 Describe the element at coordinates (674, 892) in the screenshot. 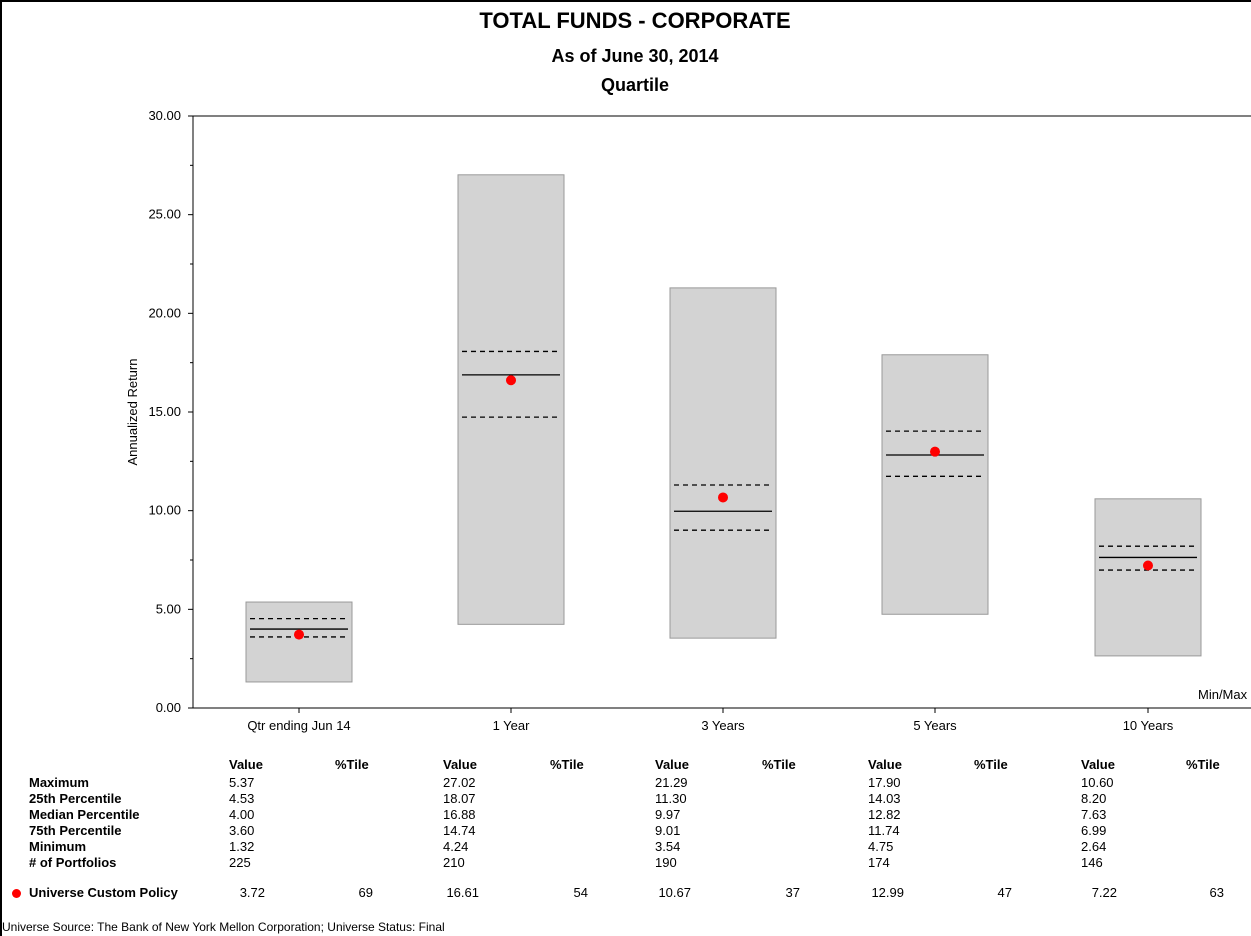

I see `policy-value: 10.67` at that location.